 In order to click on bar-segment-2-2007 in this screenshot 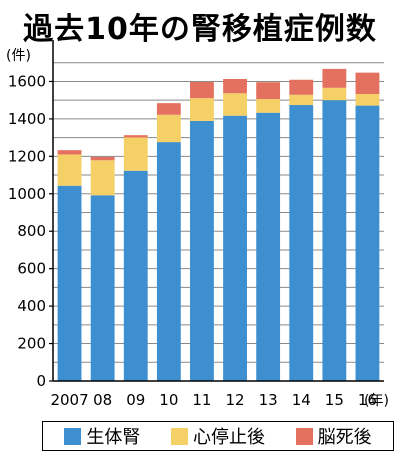, I will do `click(69, 152)`.